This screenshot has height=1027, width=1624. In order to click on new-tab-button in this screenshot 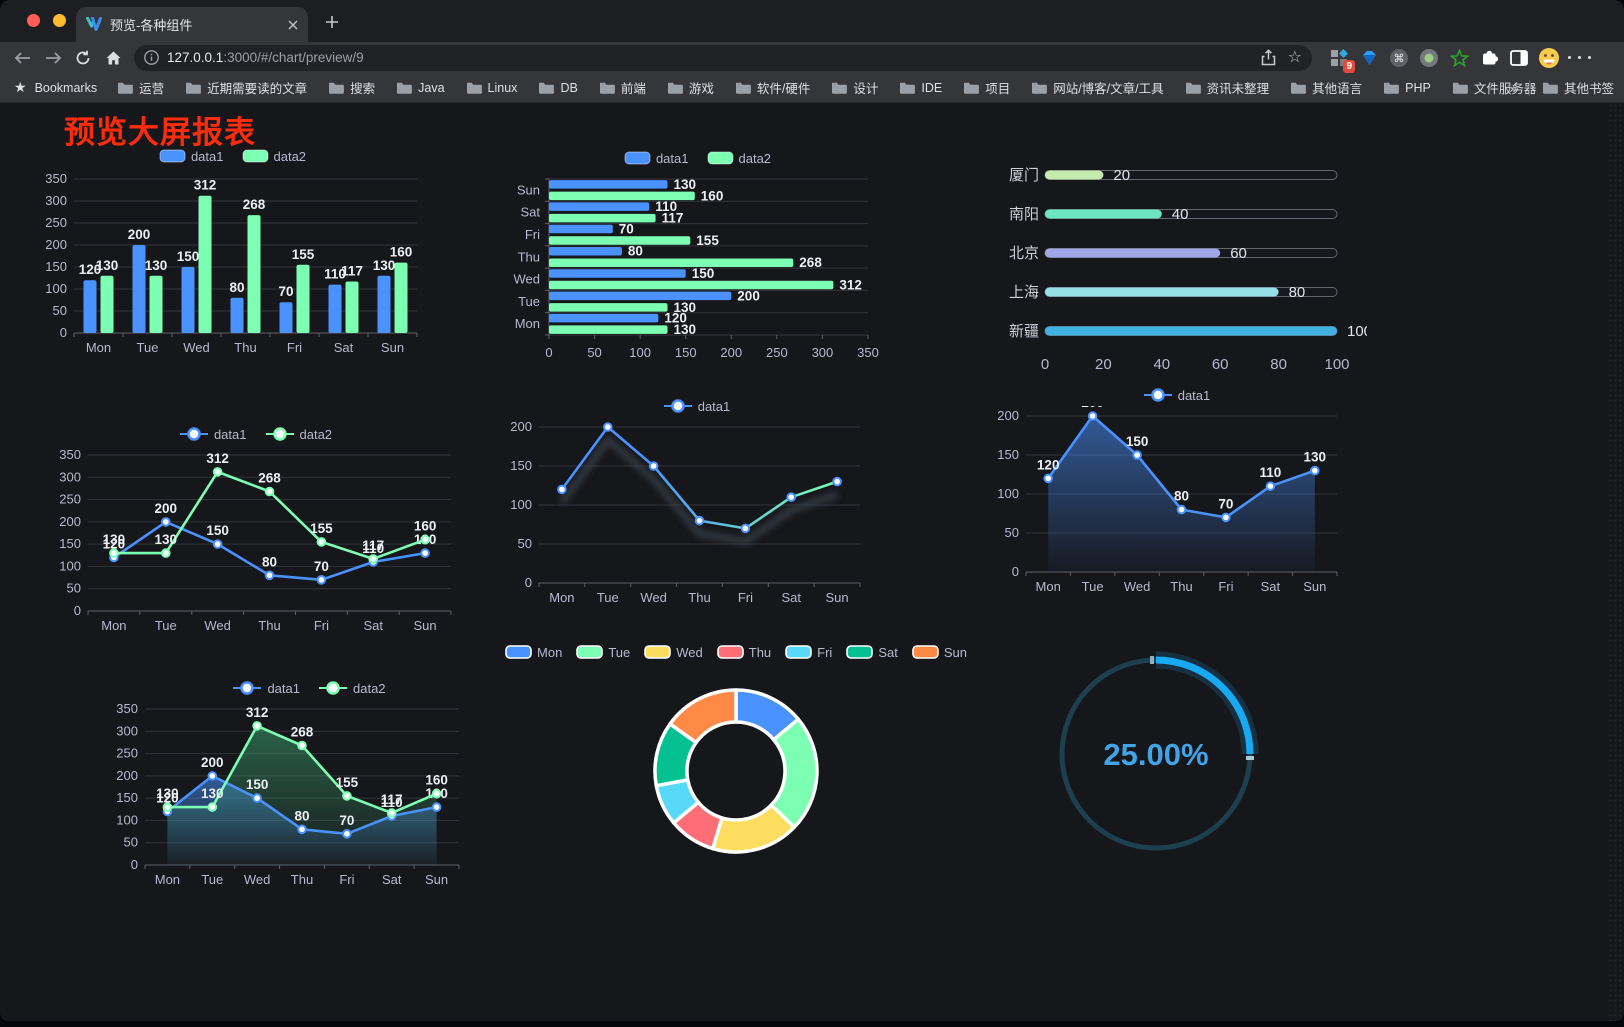, I will do `click(332, 22)`.